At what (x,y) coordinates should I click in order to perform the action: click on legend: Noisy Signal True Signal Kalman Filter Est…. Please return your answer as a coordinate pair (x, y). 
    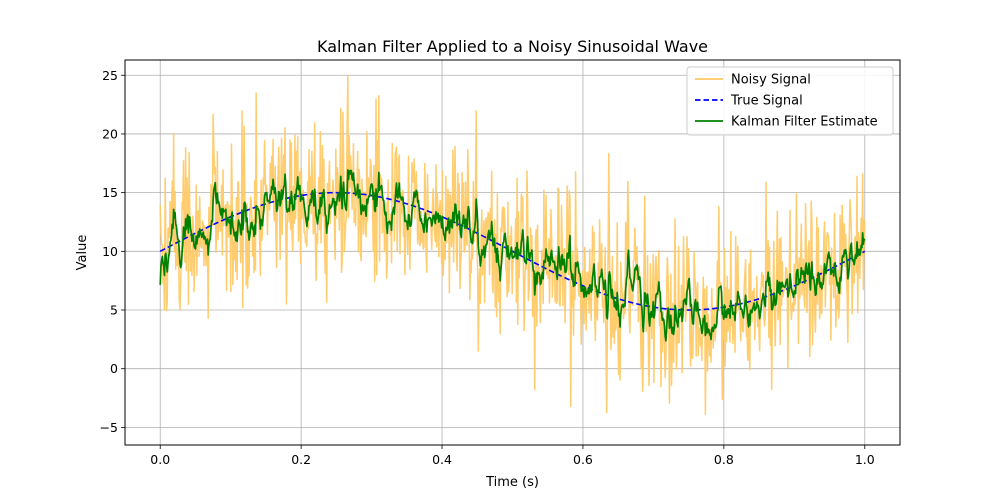
    Looking at the image, I should click on (790, 101).